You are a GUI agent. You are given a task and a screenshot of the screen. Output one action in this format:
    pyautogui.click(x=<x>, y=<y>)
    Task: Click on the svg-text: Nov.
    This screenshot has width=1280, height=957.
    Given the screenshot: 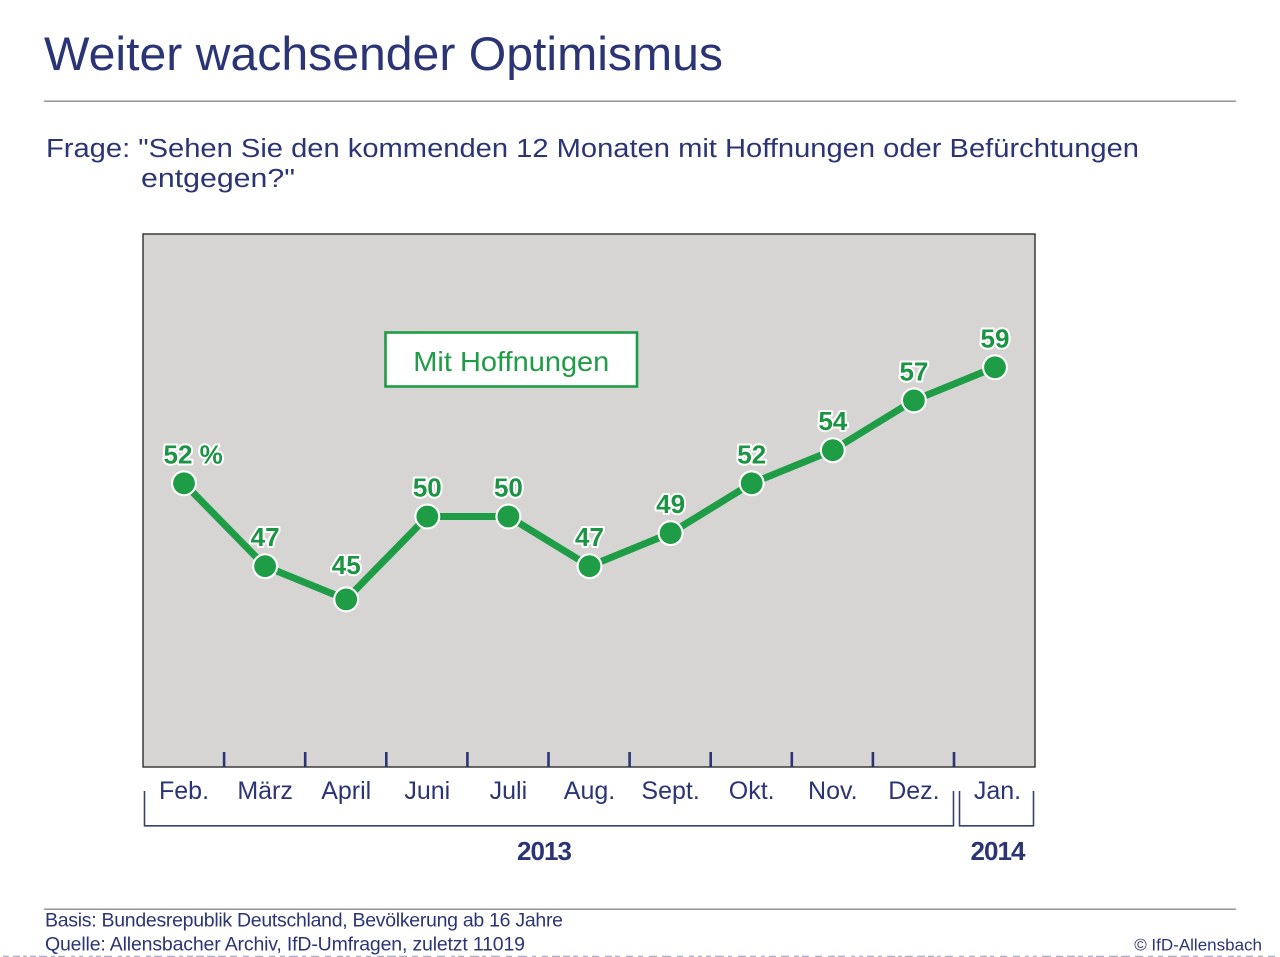 What is the action you would take?
    pyautogui.click(x=833, y=791)
    